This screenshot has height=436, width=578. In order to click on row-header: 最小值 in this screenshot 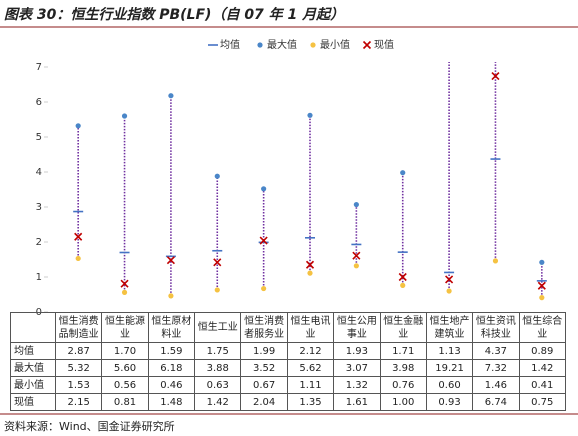, I will do `click(33, 385)`.